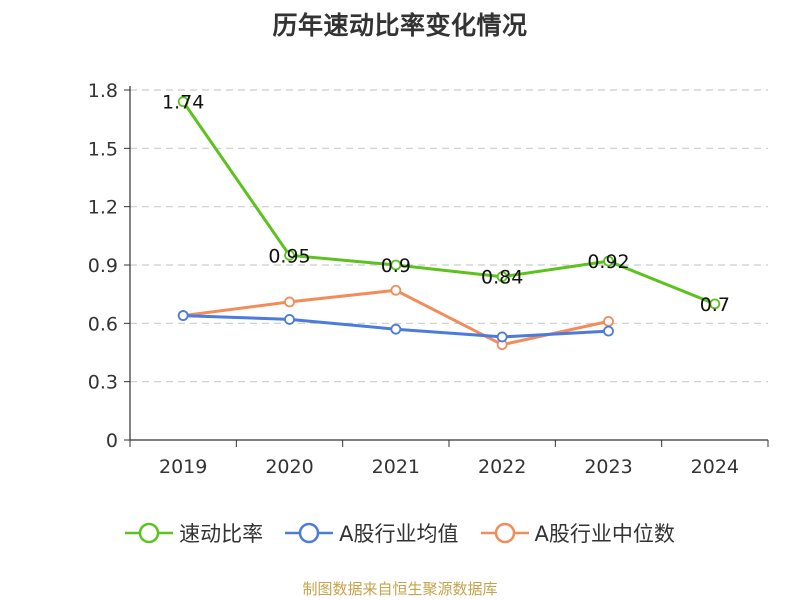 The width and height of the screenshot is (800, 600). Describe the element at coordinates (183, 467) in the screenshot. I see `x-tick-label: 2019` at that location.